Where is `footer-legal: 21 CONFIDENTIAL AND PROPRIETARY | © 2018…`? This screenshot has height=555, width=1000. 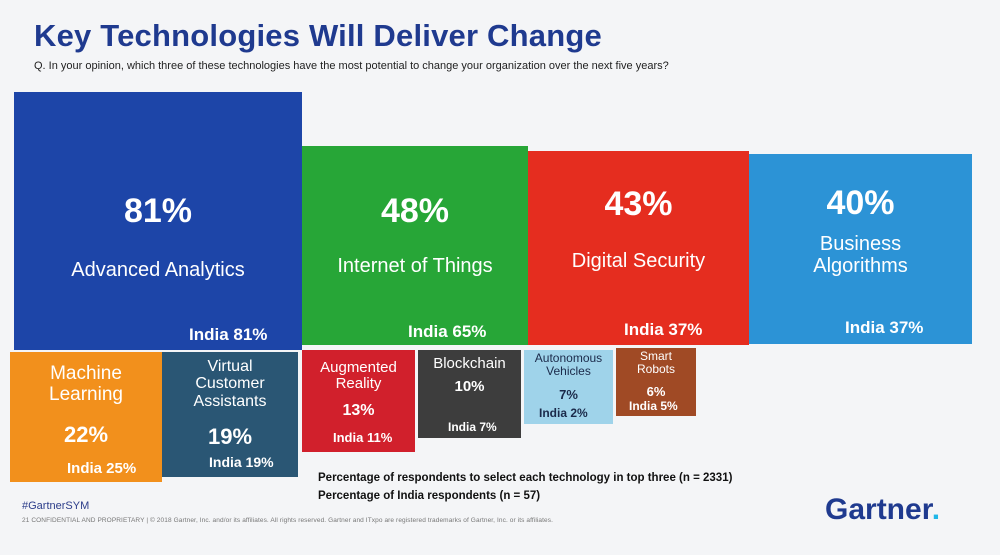
footer-legal: 21 CONFIDENTIAL AND PROPRIETARY | © 2018… is located at coordinates (288, 520).